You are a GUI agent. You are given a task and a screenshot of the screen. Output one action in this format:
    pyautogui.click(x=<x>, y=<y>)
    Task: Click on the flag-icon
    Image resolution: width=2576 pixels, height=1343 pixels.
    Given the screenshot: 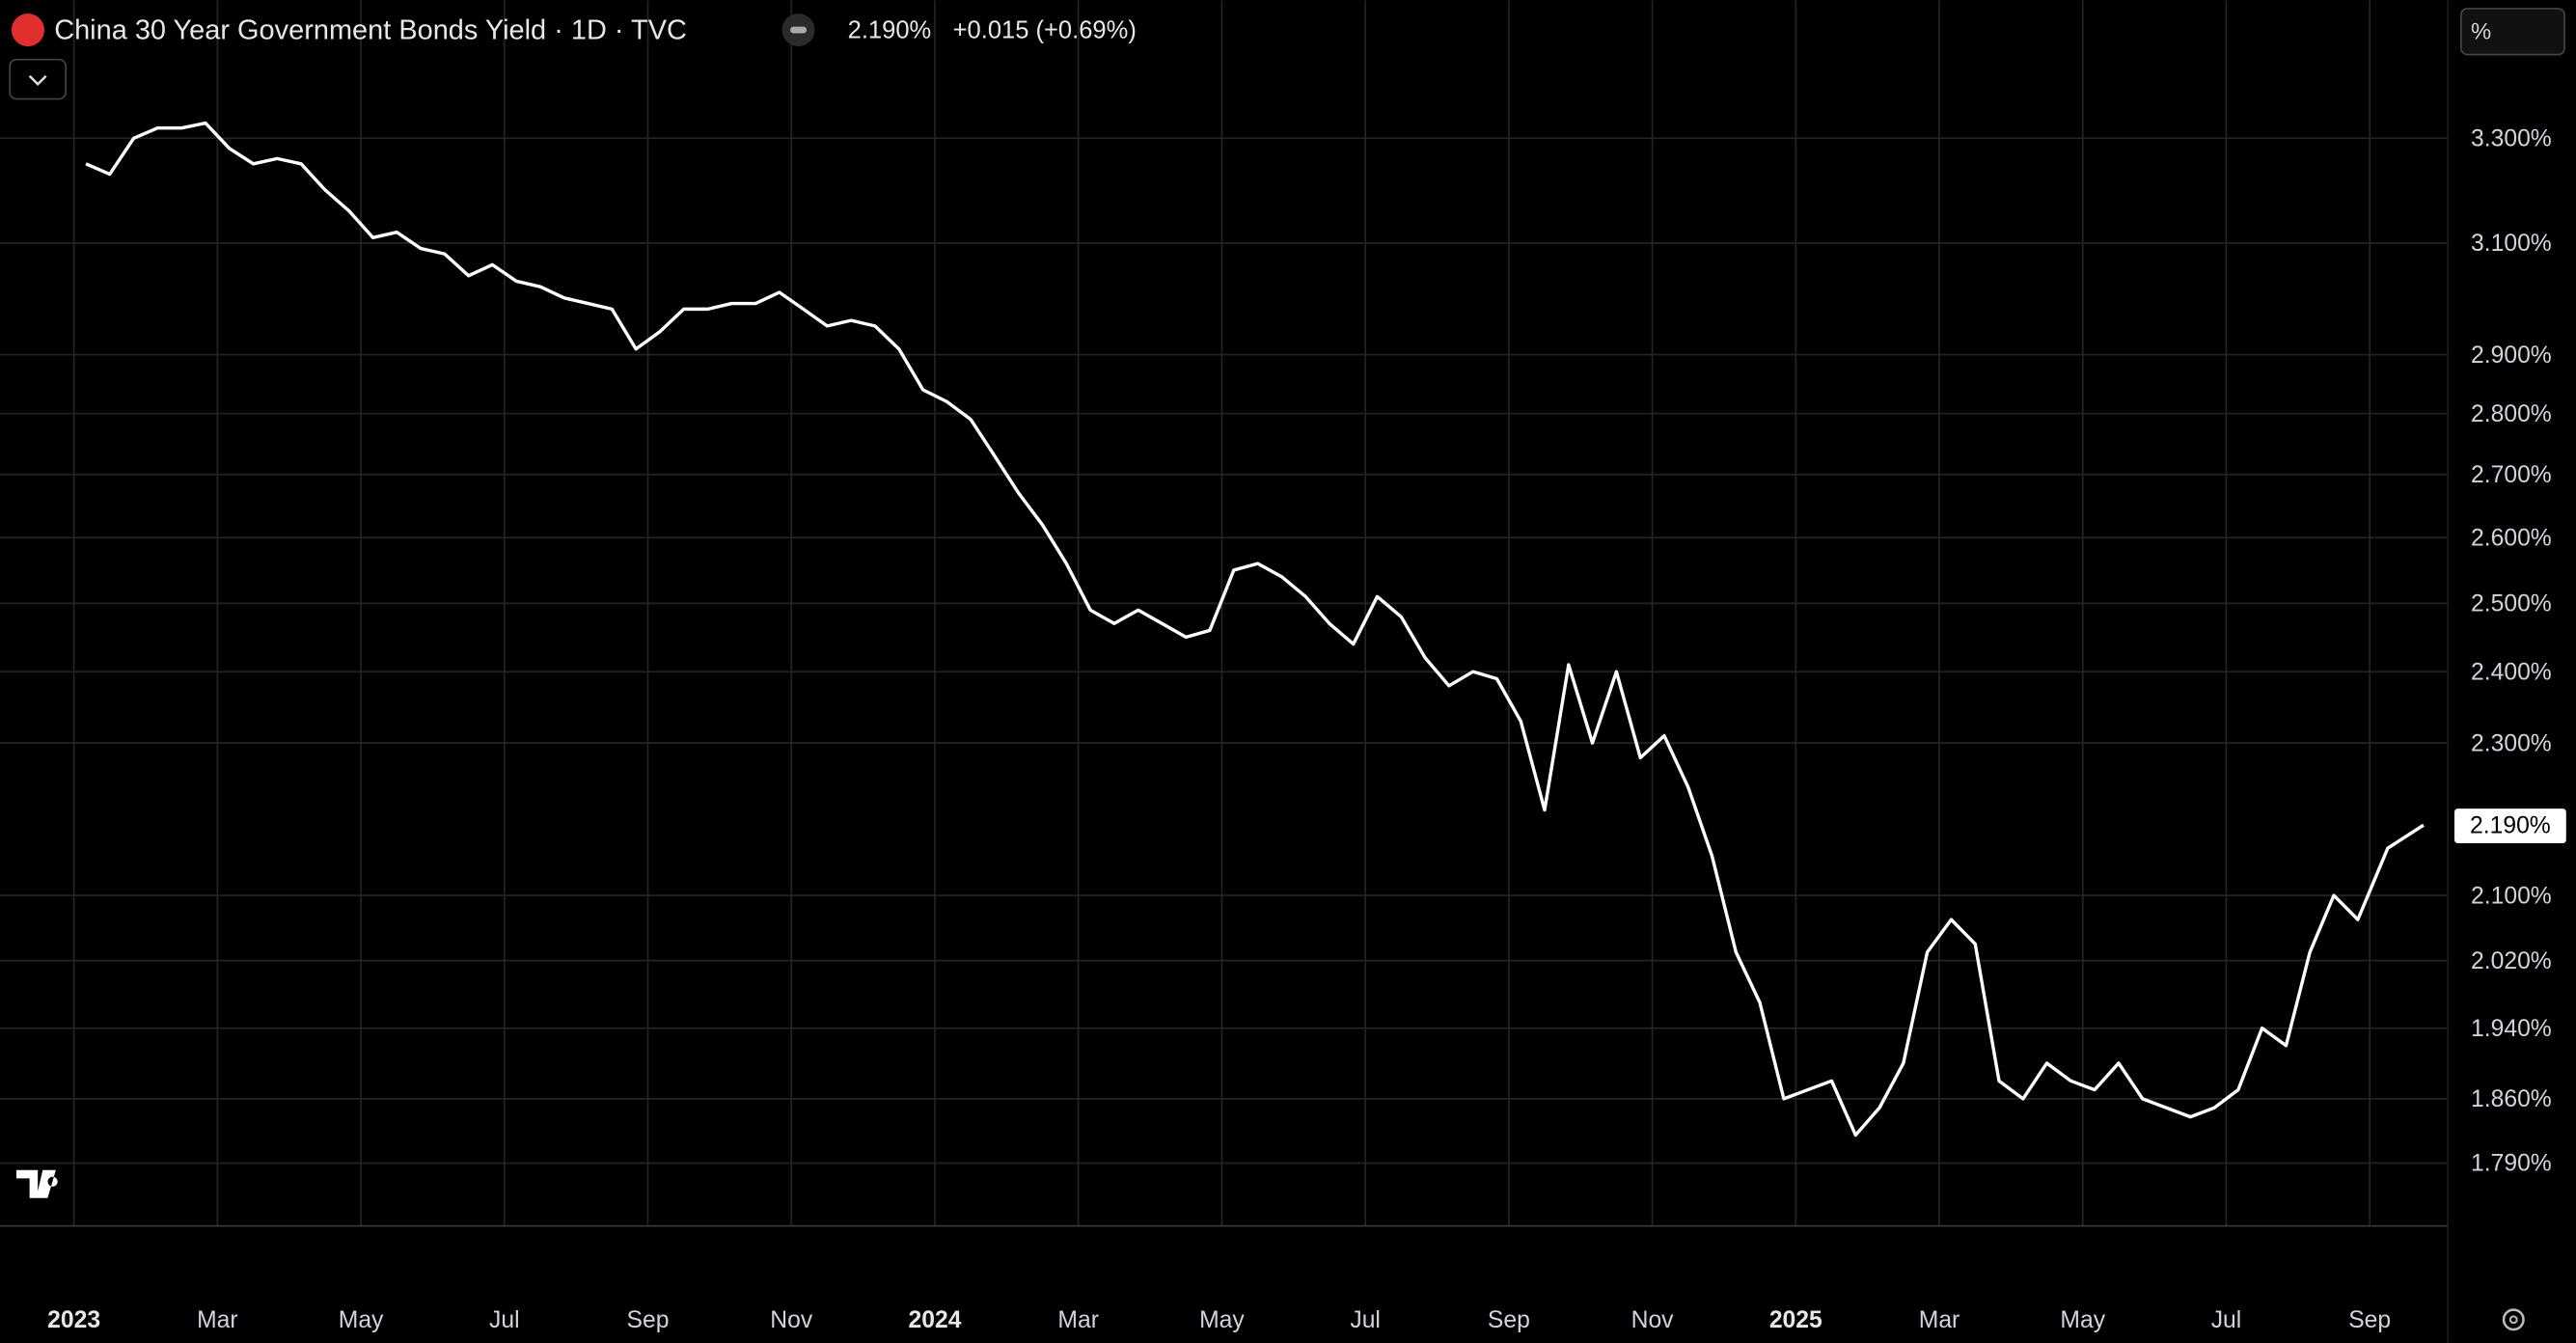 What is the action you would take?
    pyautogui.click(x=28, y=30)
    